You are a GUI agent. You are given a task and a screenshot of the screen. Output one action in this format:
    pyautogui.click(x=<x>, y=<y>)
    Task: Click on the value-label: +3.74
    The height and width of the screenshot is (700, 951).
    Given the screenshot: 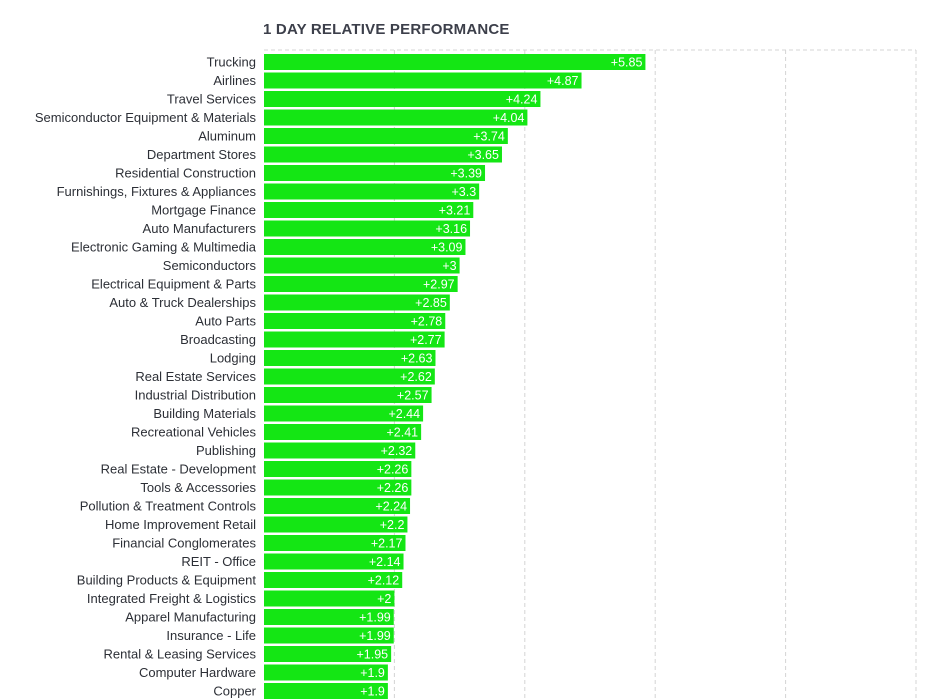 What is the action you would take?
    pyautogui.click(x=489, y=137)
    